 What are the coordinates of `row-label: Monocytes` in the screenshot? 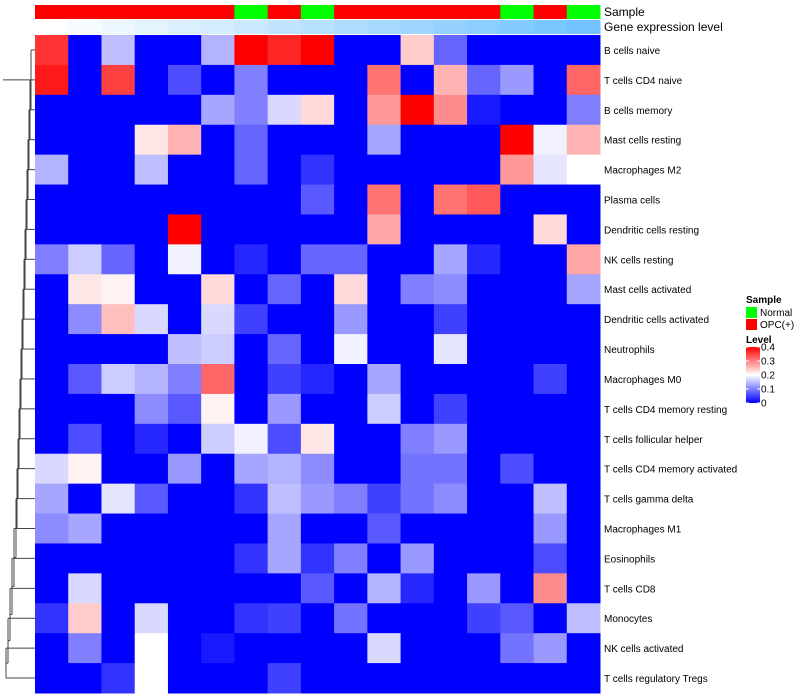 It's located at (628, 619).